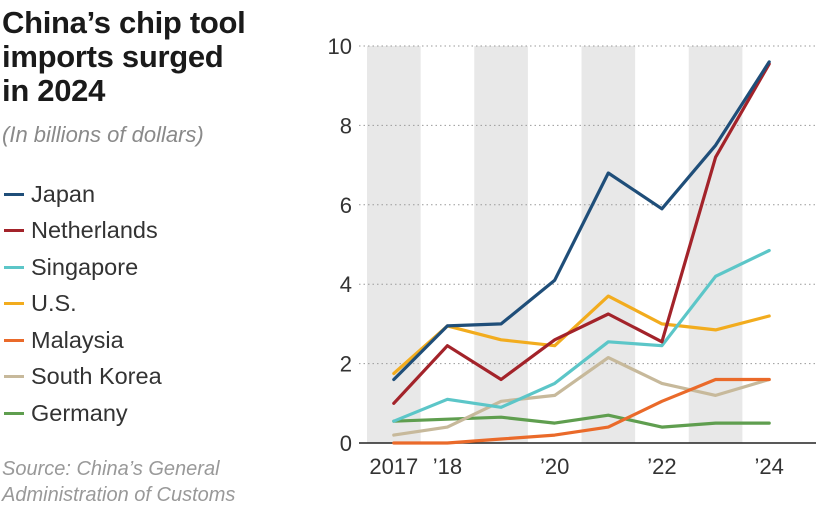 The image size is (826, 510). Describe the element at coordinates (113, 56) in the screenshot. I see `title-line: imports surged` at that location.